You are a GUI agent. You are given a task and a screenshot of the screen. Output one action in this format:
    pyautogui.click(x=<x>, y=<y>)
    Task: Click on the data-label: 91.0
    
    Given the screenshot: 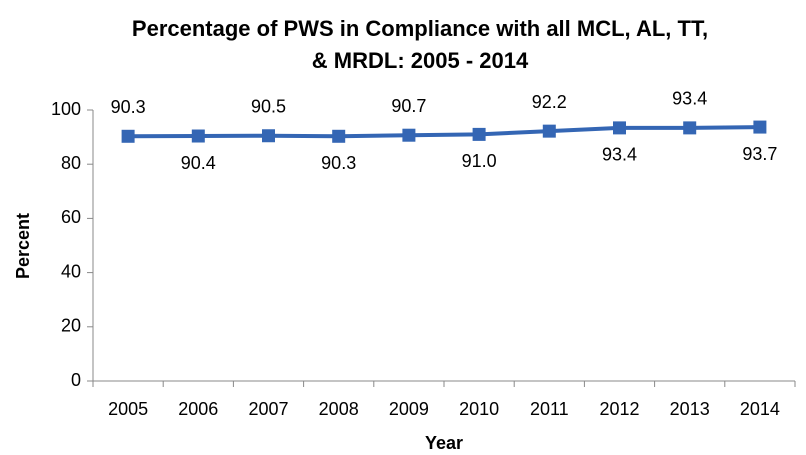 What is the action you would take?
    pyautogui.click(x=479, y=161)
    